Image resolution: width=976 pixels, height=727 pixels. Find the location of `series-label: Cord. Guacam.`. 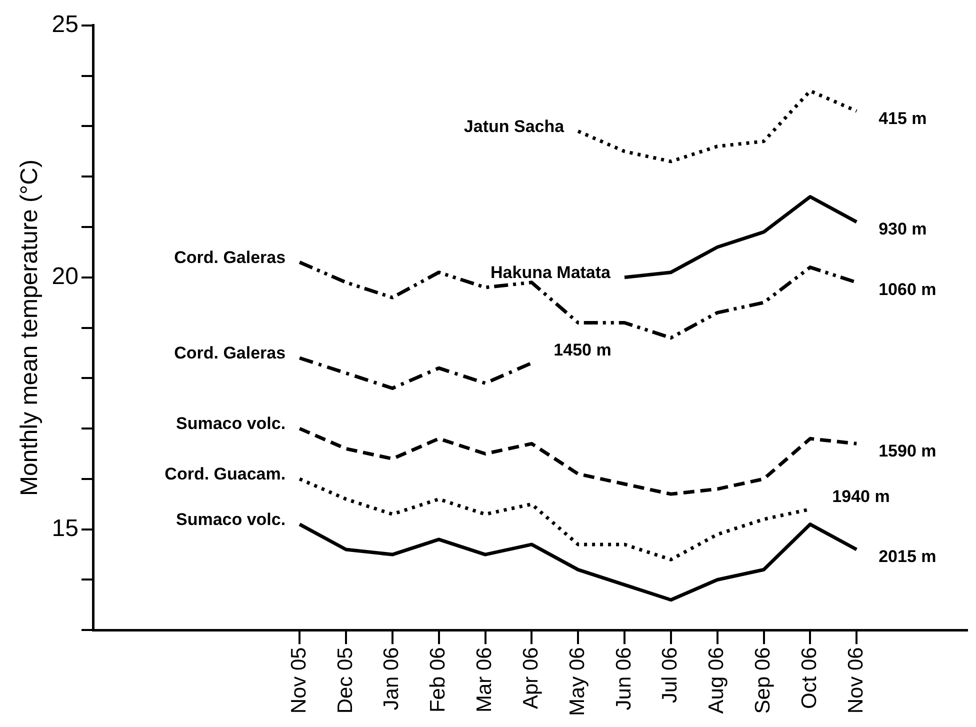

series-label: Cord. Guacam. is located at coordinates (225, 474).